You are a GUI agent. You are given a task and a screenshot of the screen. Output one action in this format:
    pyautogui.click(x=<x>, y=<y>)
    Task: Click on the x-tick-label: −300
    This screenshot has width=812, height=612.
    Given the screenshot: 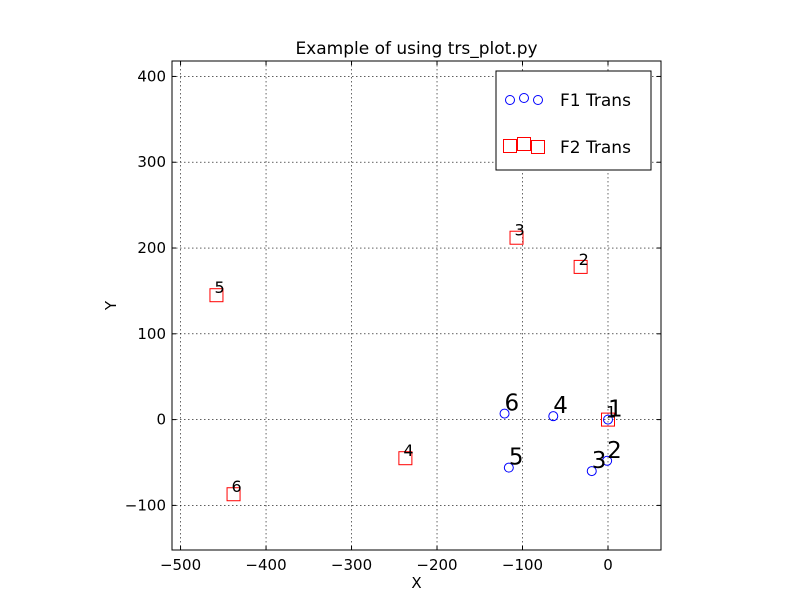 What is the action you would take?
    pyautogui.click(x=351, y=565)
    